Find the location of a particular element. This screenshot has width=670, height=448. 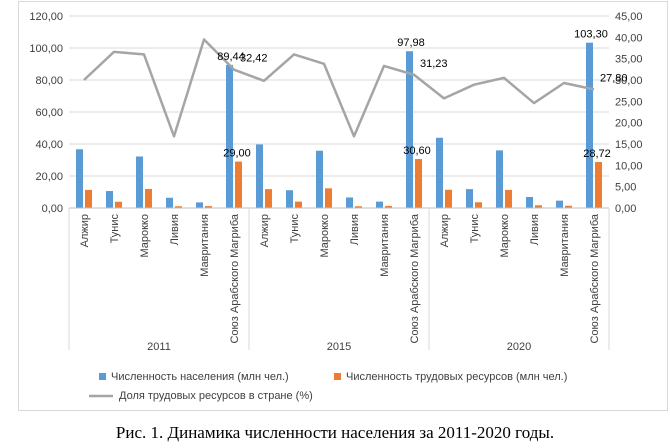

year-label: 2020 is located at coordinates (519, 347).